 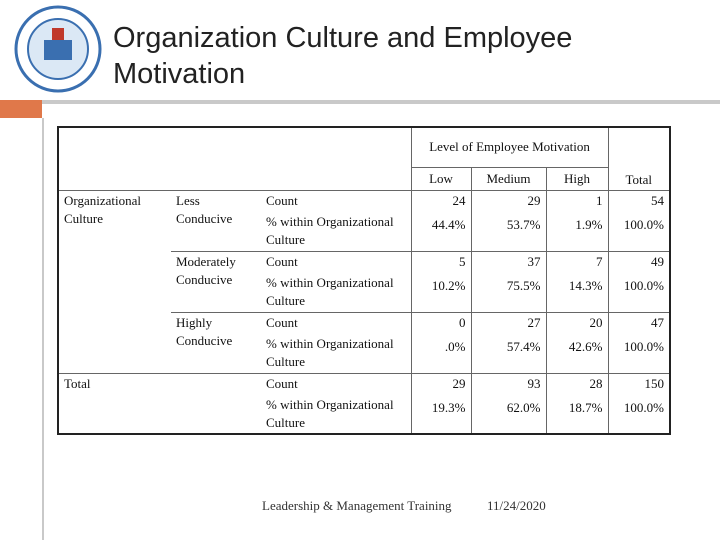 I want to click on column-header: Total, so click(x=639, y=158).